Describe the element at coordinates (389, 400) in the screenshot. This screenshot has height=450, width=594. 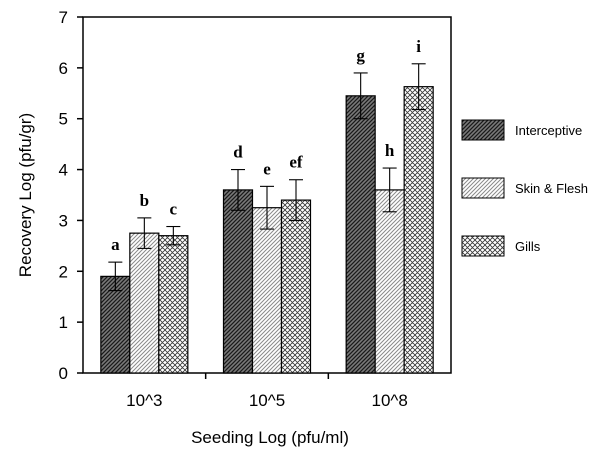
I see `x-tick-label: 10^8` at that location.